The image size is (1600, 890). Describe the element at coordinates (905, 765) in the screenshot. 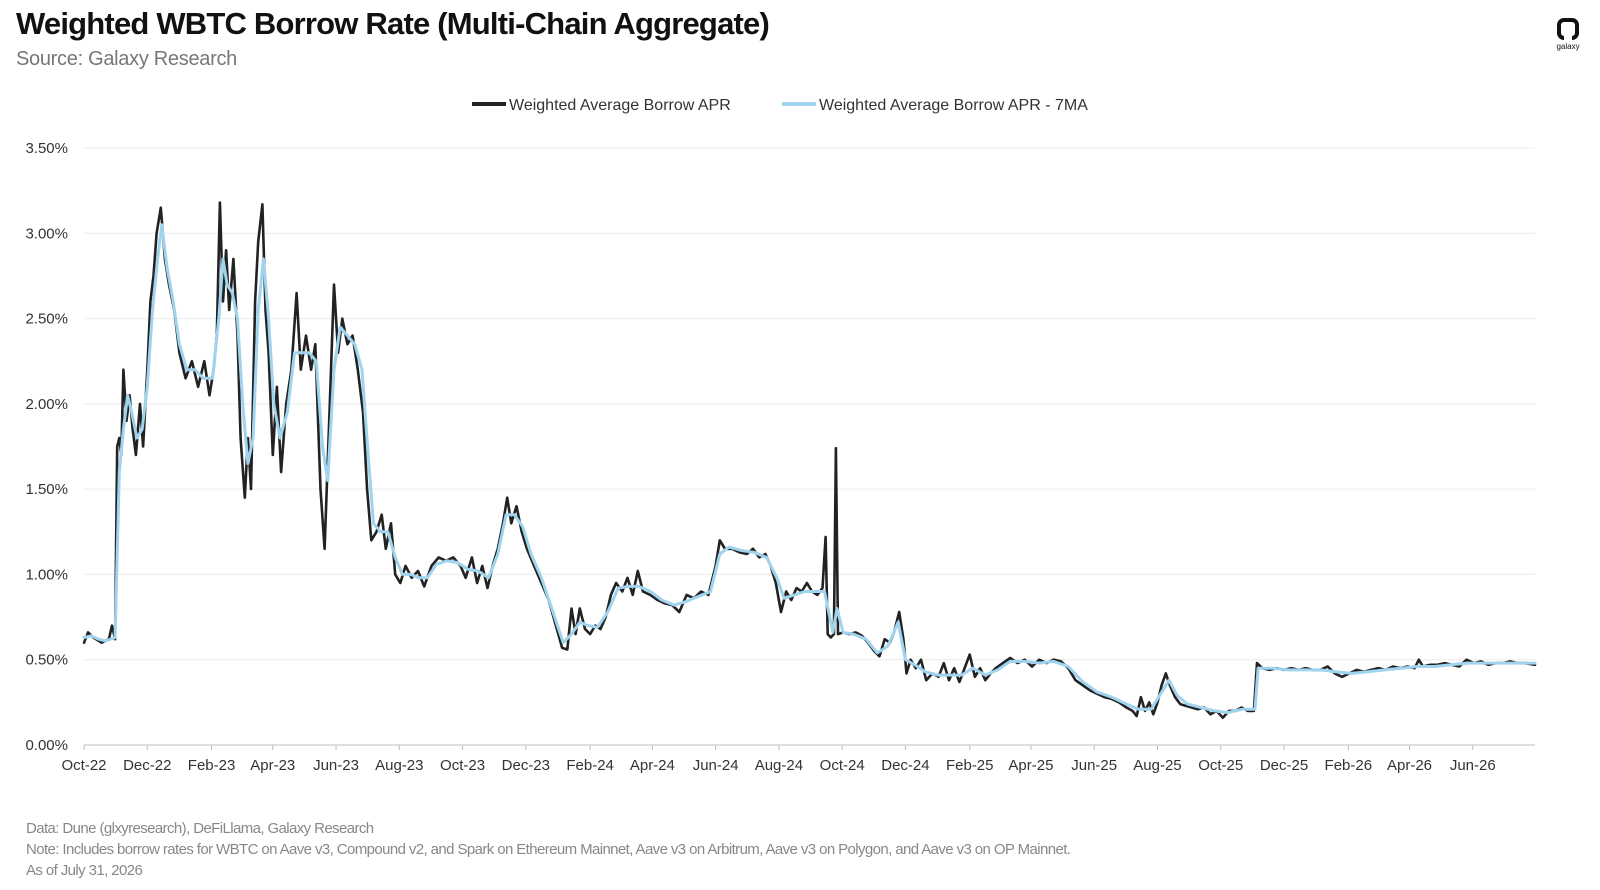

I see `x-tick-label: Dec-24` at that location.